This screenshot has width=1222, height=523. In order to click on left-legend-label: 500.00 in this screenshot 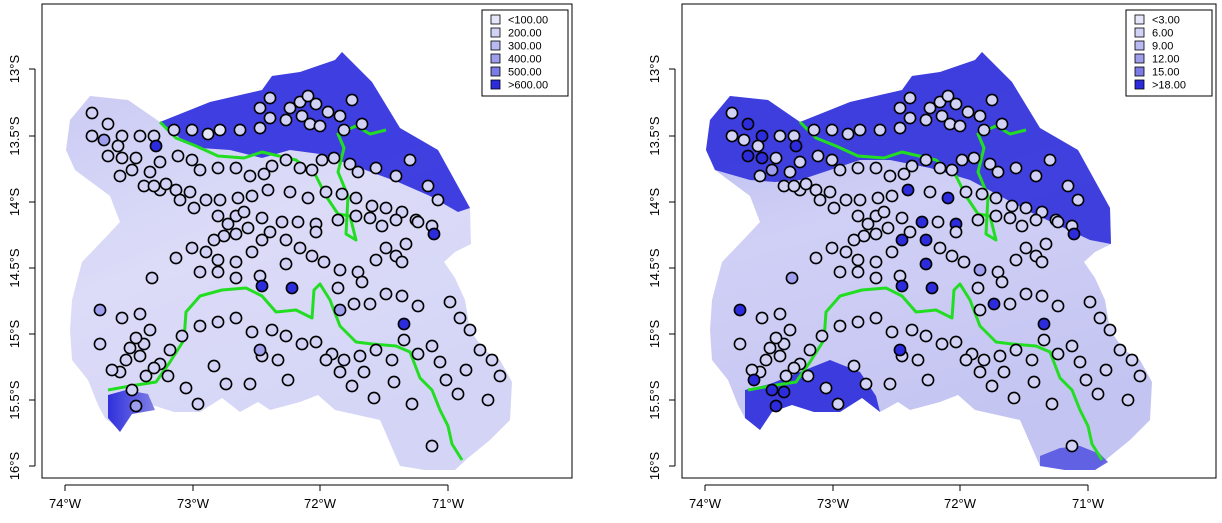, I will do `click(525, 73)`.